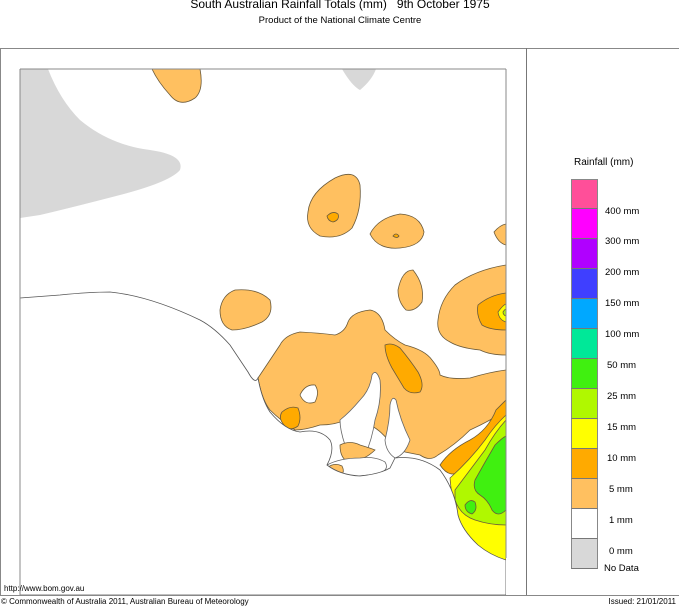 Image resolution: width=680 pixels, height=607 pixels. What do you see at coordinates (621, 489) in the screenshot?
I see `legend-label: 5 mm` at bounding box center [621, 489].